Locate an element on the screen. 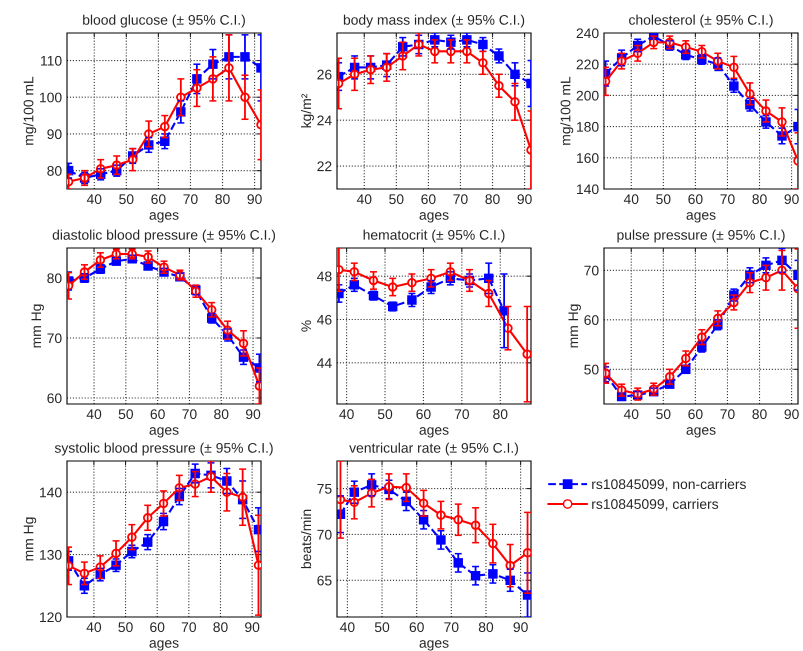  chart-title: pulse pressure (± 95% C.I.) is located at coordinates (701, 236).